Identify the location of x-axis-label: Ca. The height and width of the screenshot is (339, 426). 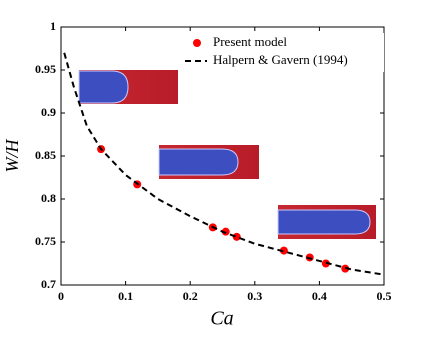
(221, 319).